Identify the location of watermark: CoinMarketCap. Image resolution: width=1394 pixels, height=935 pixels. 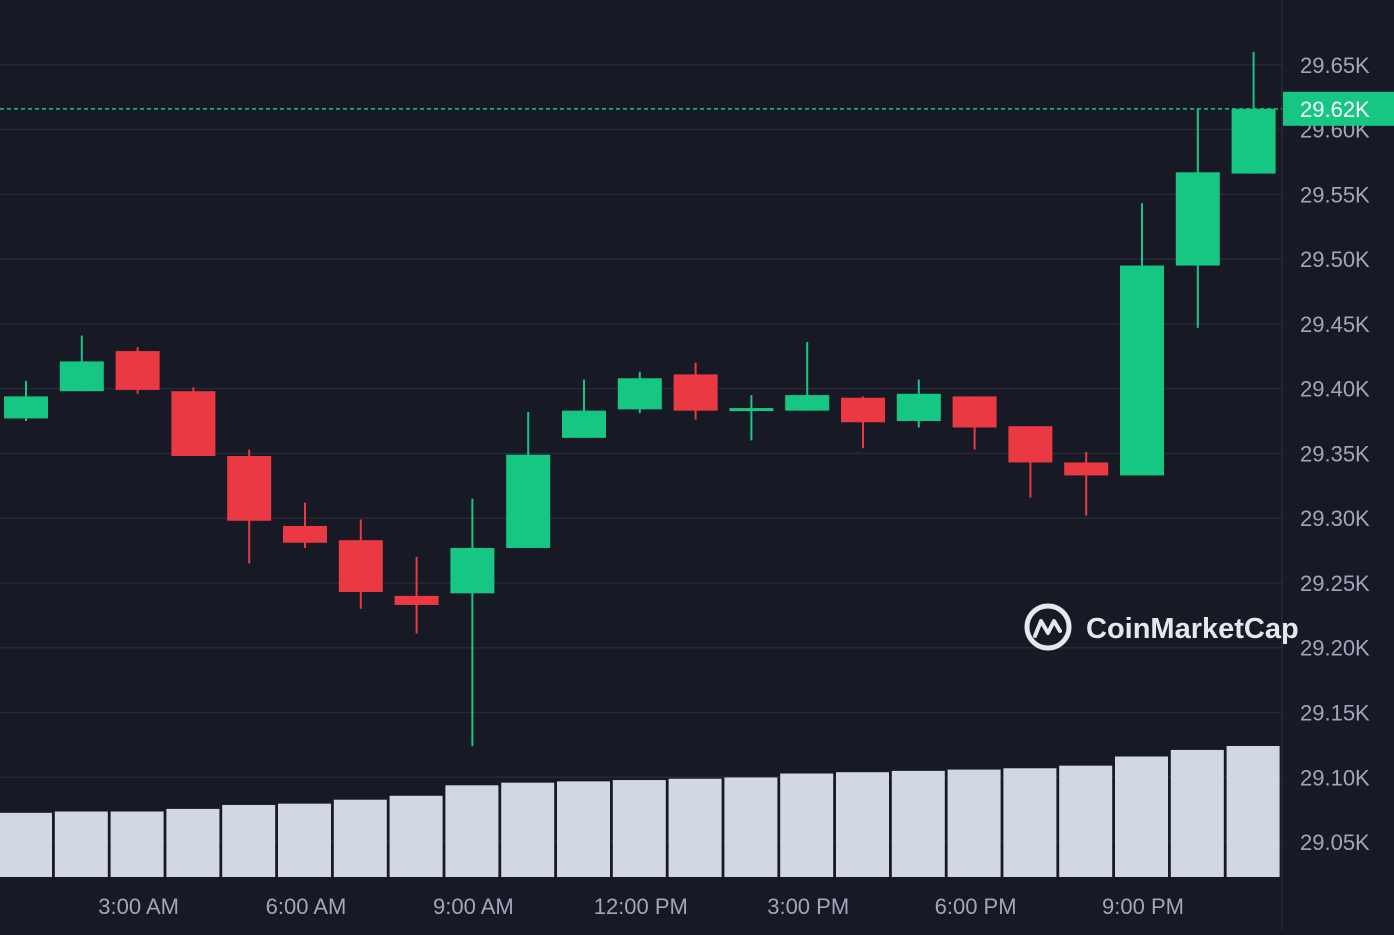
(1161, 627).